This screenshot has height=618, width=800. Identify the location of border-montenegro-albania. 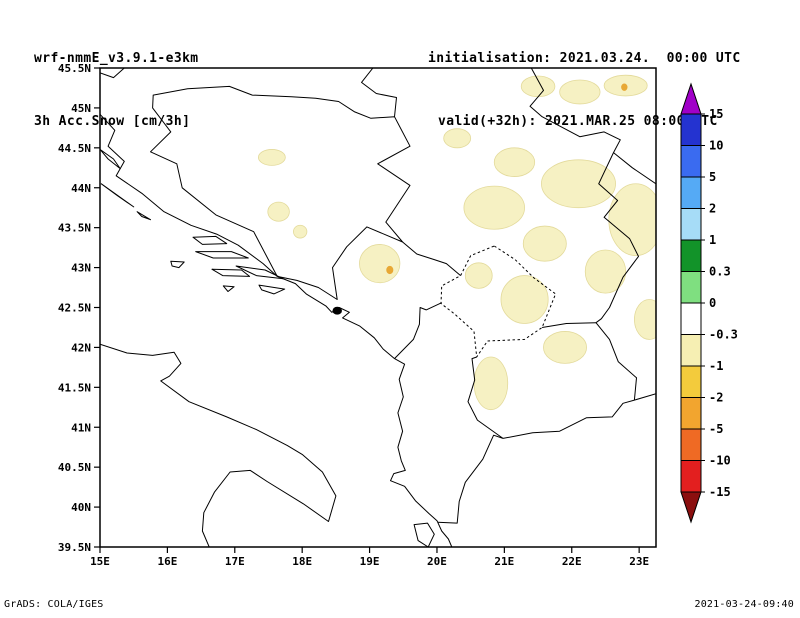
(418, 330).